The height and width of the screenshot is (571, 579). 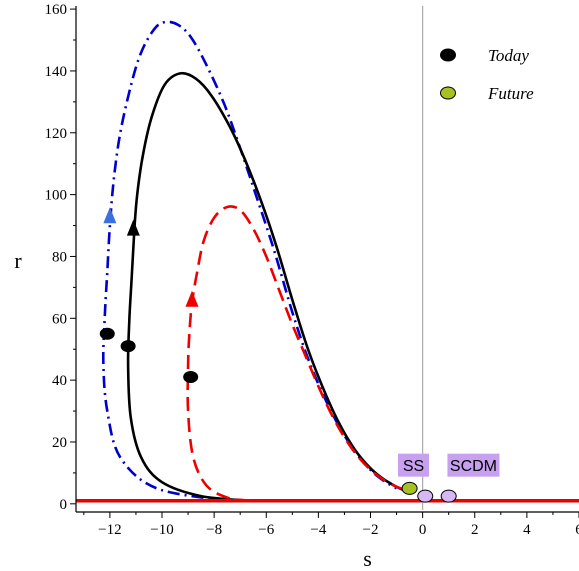 I want to click on y-axis-label: r, so click(x=18, y=260).